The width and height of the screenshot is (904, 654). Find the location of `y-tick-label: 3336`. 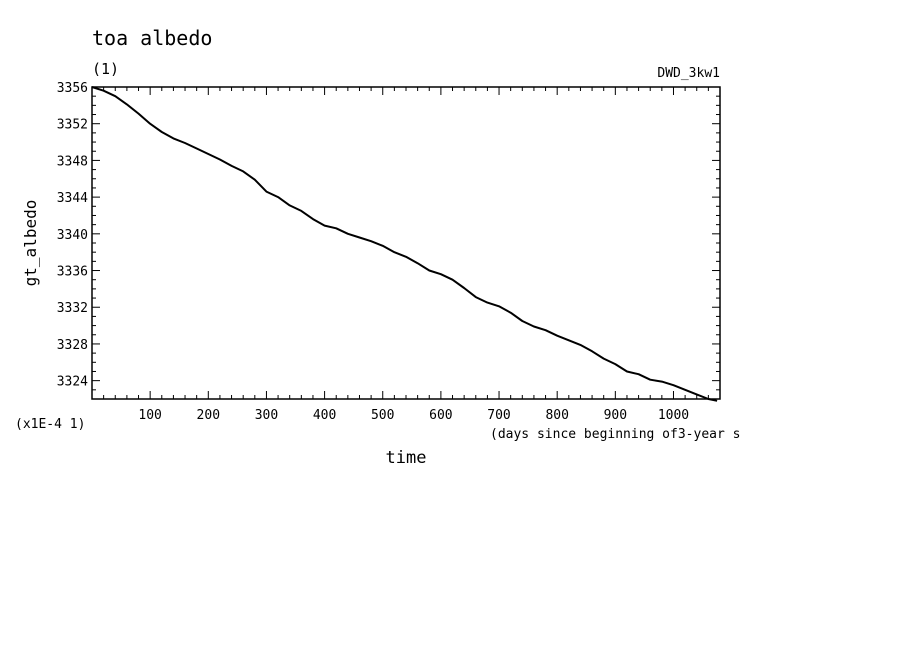

y-tick-label: 3336 is located at coordinates (72, 272).